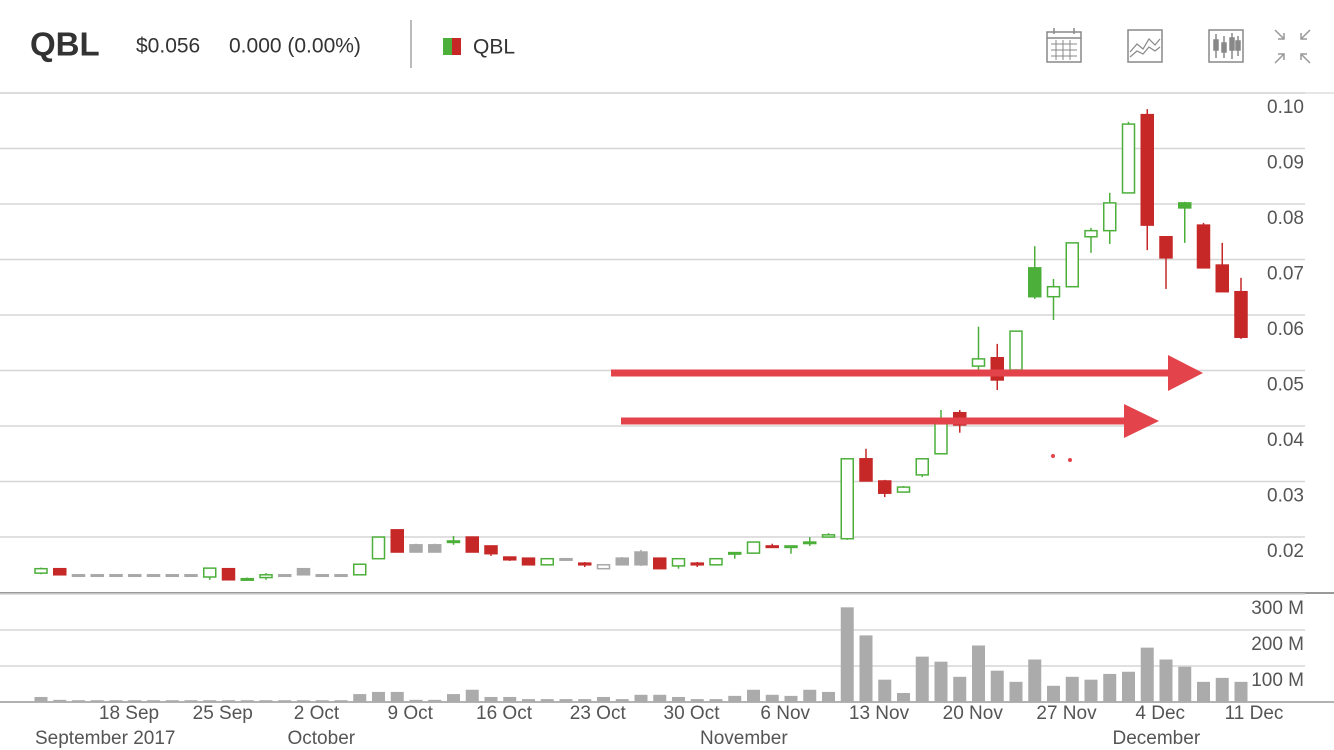 The image size is (1334, 750). I want to click on month-label: November, so click(744, 738).